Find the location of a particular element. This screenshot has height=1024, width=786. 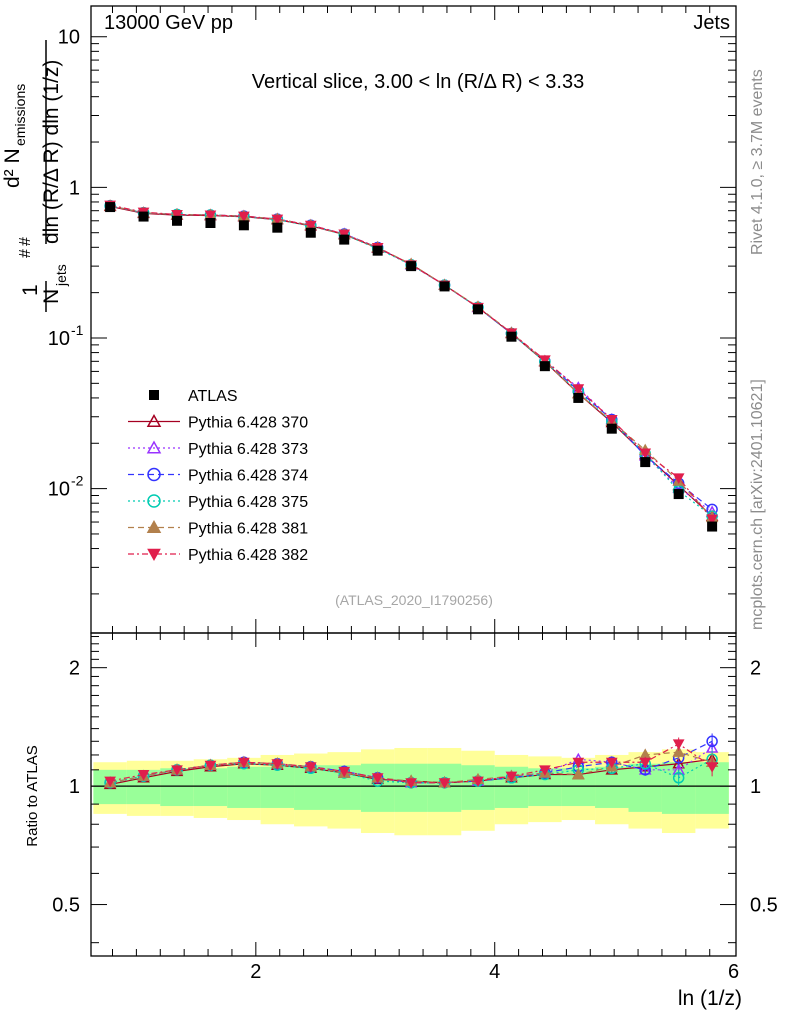

ratio-tick-label: 0.5 is located at coordinates (66, 906).